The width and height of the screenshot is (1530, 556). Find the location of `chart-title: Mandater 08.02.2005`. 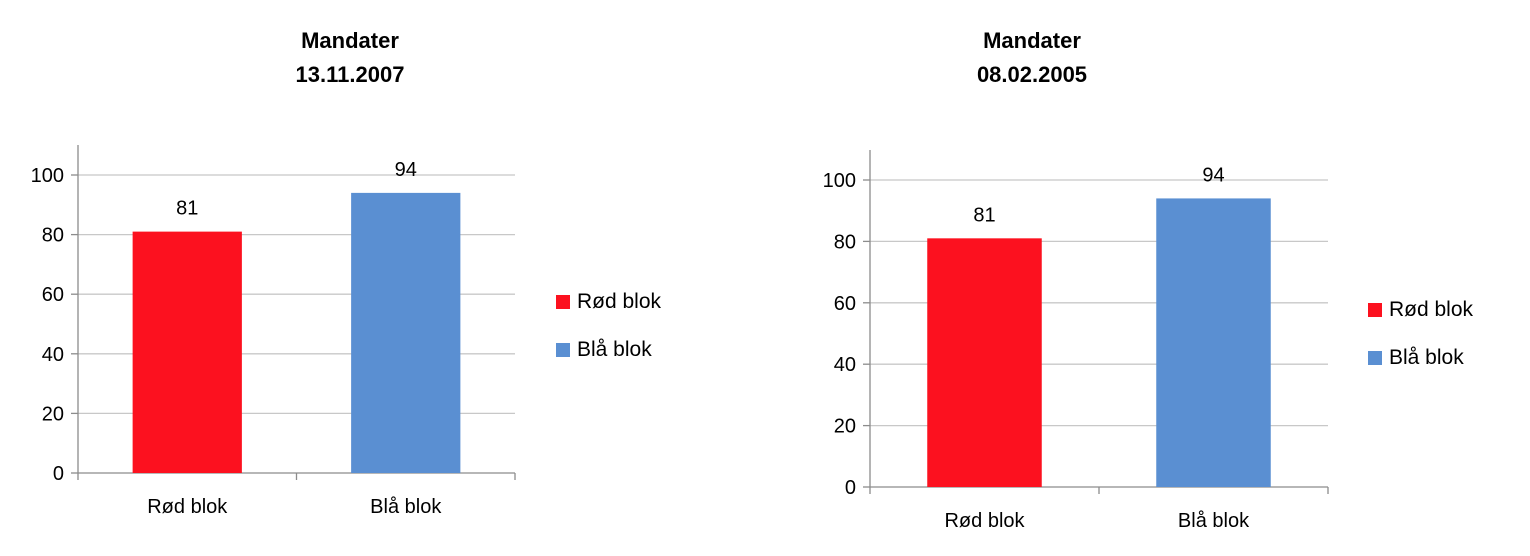

chart-title: Mandater 08.02.2005 is located at coordinates (1032, 58).